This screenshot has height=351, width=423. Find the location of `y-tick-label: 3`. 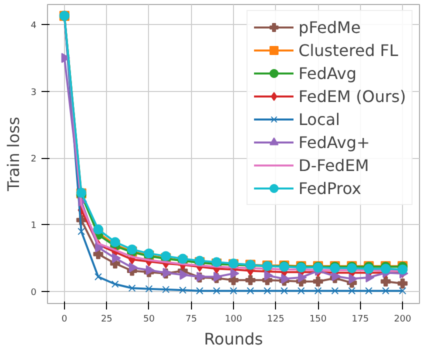

y-tick-label: 3 is located at coordinates (33, 93).